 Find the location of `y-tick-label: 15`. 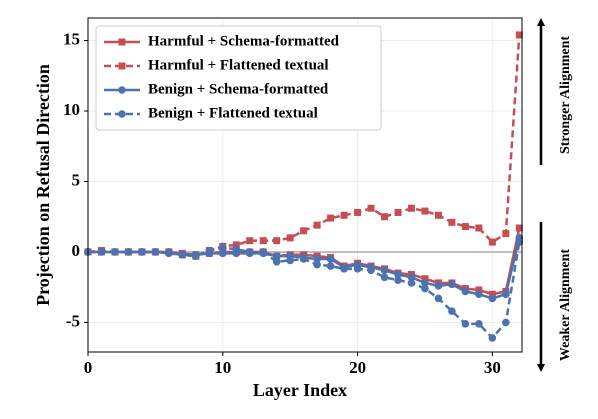

y-tick-label: 15 is located at coordinates (71, 38).